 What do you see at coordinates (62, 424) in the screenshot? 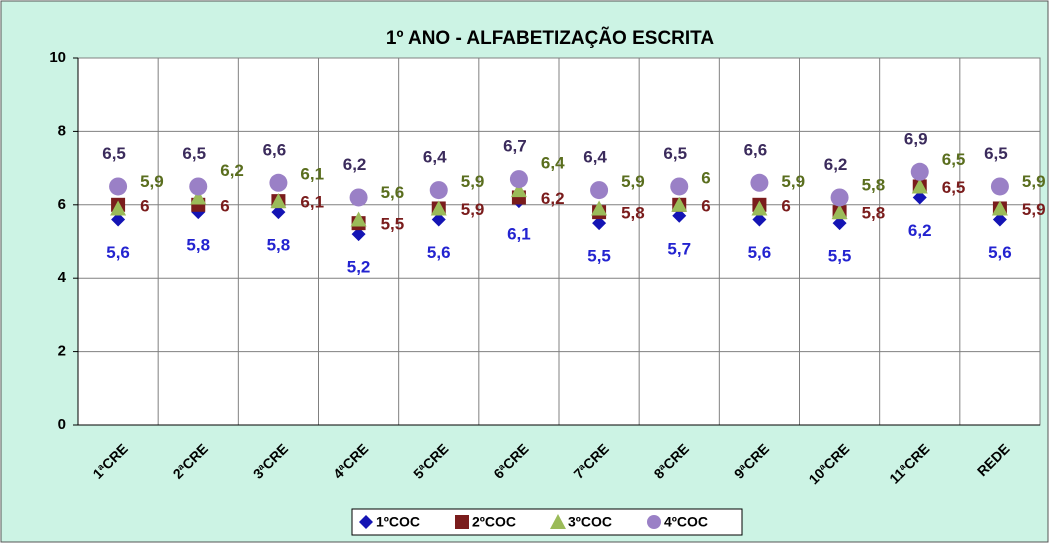
I see `y-tick-label: 0` at bounding box center [62, 424].